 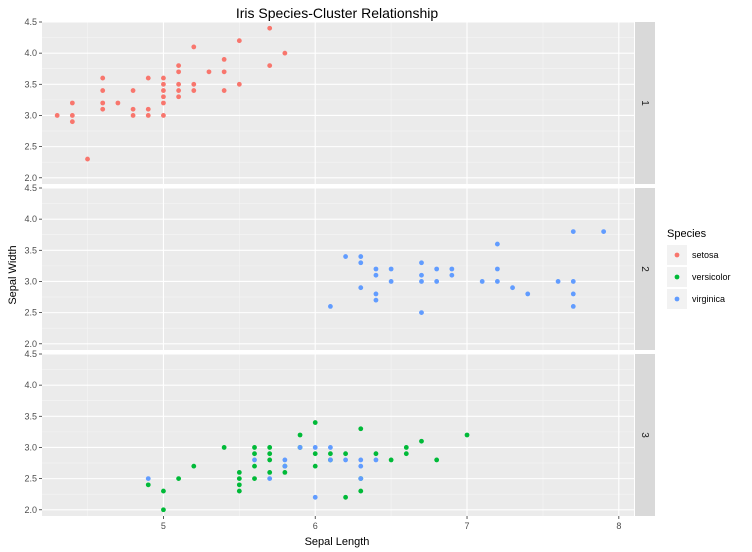 What do you see at coordinates (163, 526) in the screenshot?
I see `x-tick-label: 5` at bounding box center [163, 526].